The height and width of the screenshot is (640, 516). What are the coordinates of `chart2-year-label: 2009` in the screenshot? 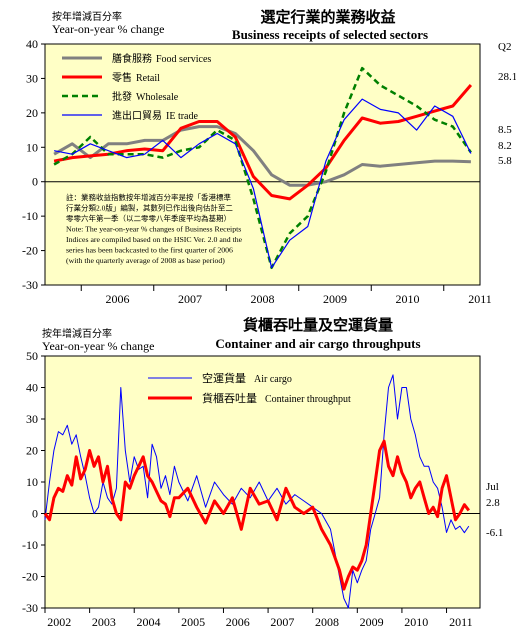 It's located at (372, 622).